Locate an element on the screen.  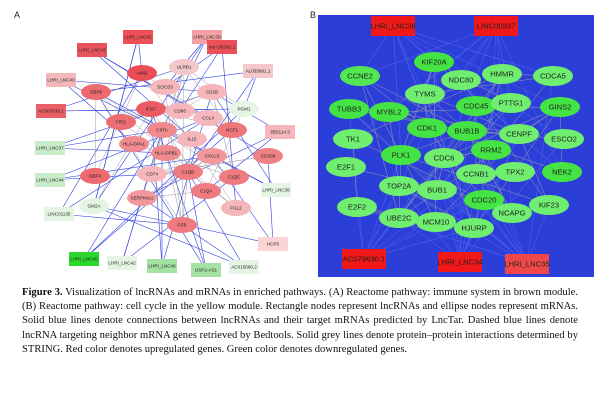
node-cfb: CFB is located at coordinates (182, 225).